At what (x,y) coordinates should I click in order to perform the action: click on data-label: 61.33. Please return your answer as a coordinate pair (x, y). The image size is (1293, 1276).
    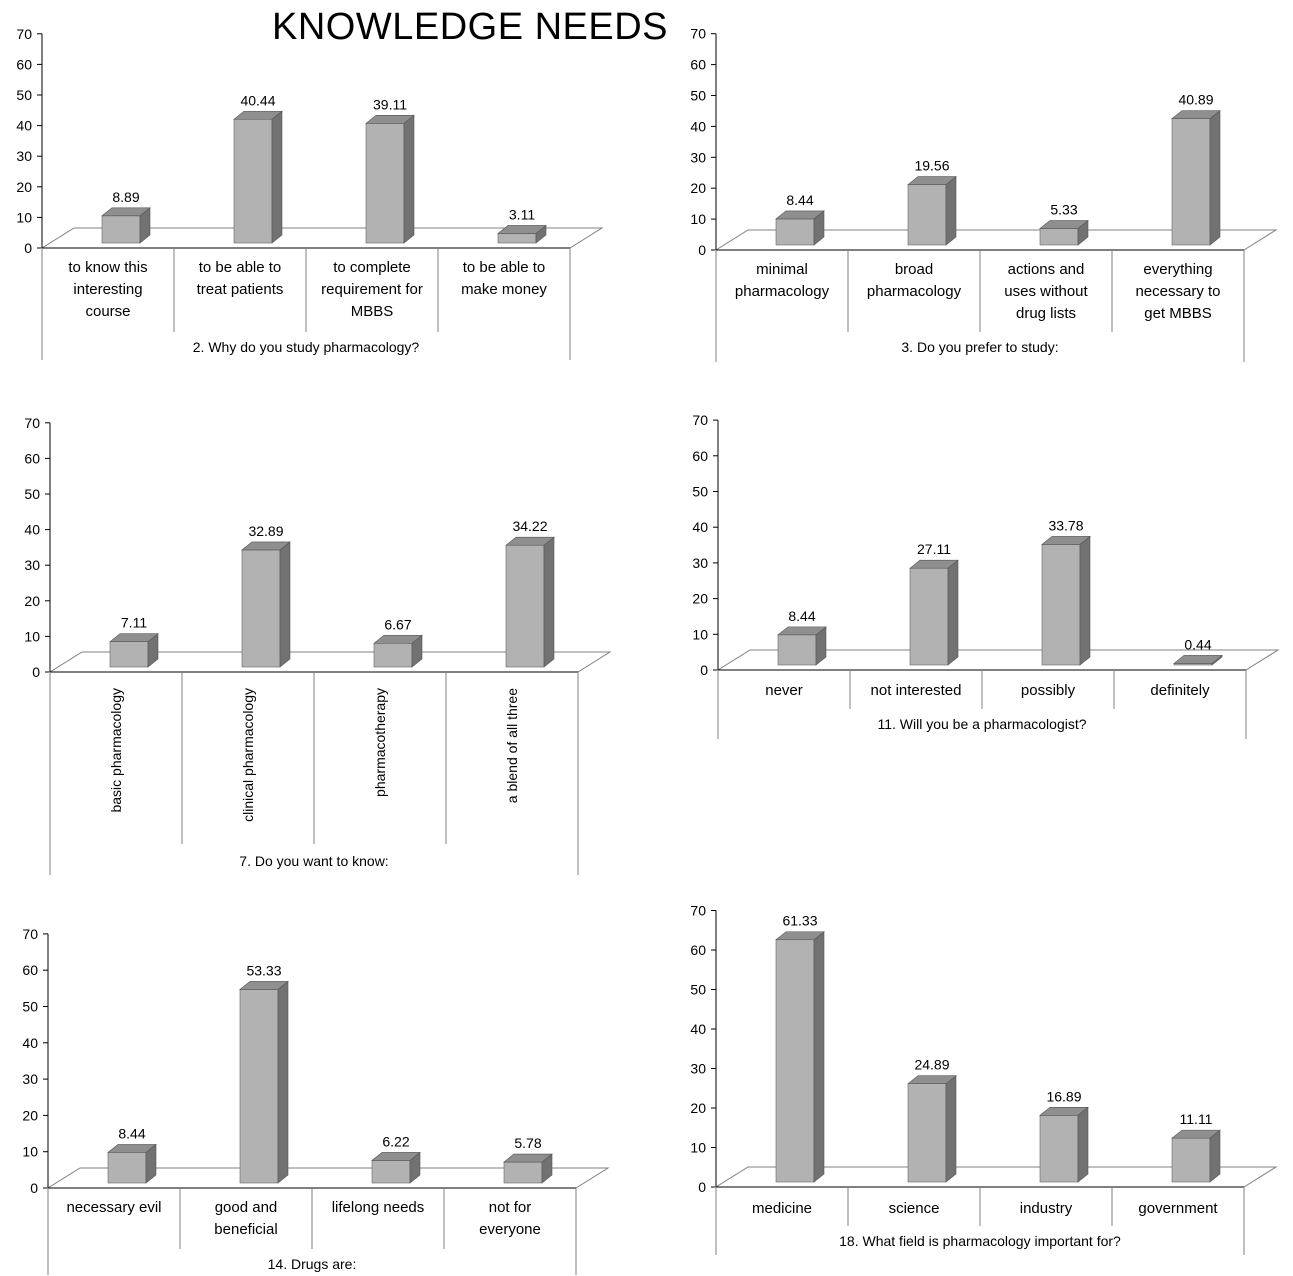
    Looking at the image, I should click on (799, 921).